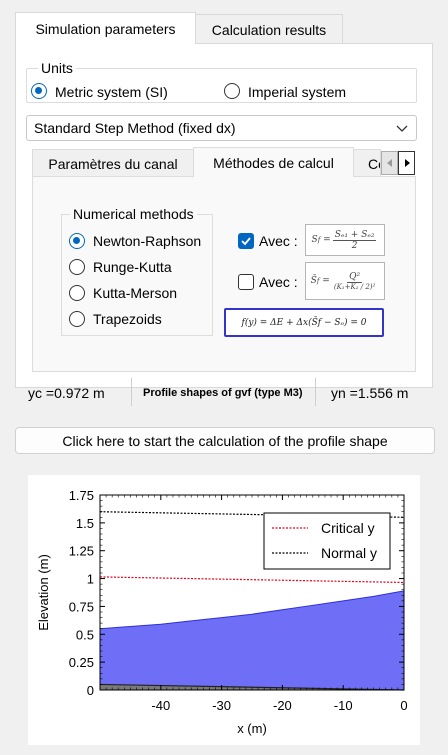  Describe the element at coordinates (403, 705) in the screenshot. I see `x-tick-label: 0` at that location.